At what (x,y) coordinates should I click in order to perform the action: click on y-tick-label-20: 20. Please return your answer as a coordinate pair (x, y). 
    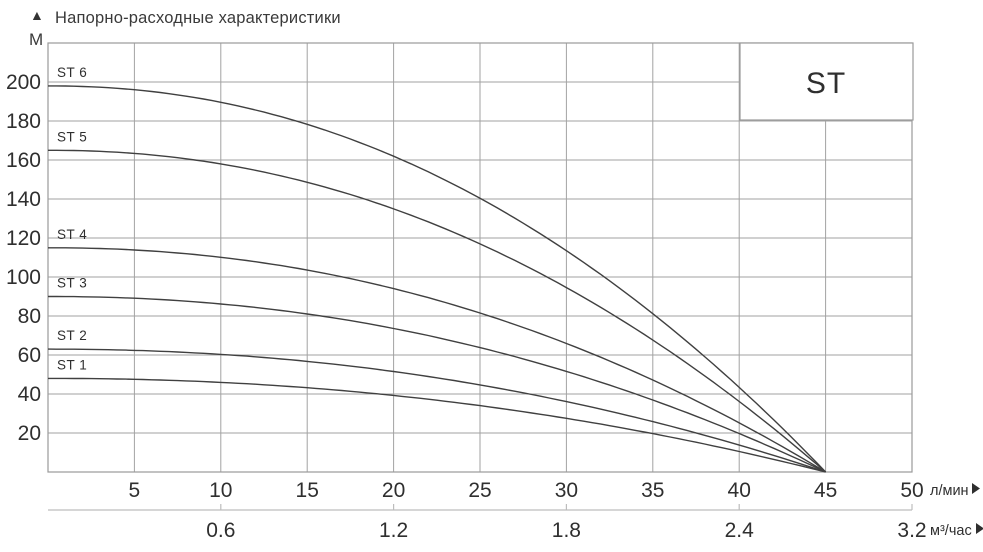
    Looking at the image, I should click on (29, 433).